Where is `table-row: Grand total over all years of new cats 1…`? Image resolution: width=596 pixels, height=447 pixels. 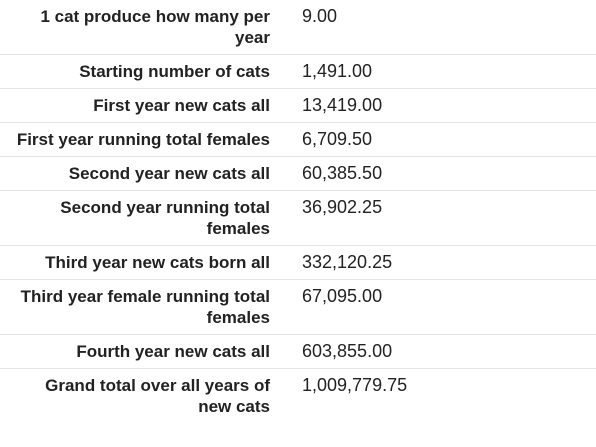 table-row: Grand total over all years of new cats 1… is located at coordinates (298, 396).